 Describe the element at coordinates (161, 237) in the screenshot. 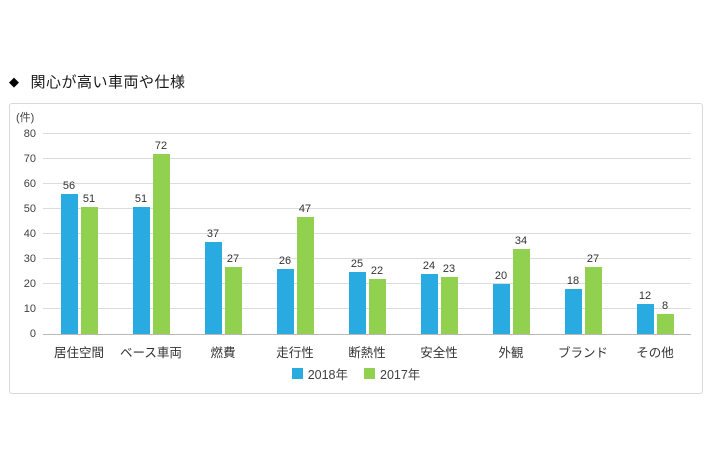

I see `bar-2017年-ベース車両: 72` at that location.